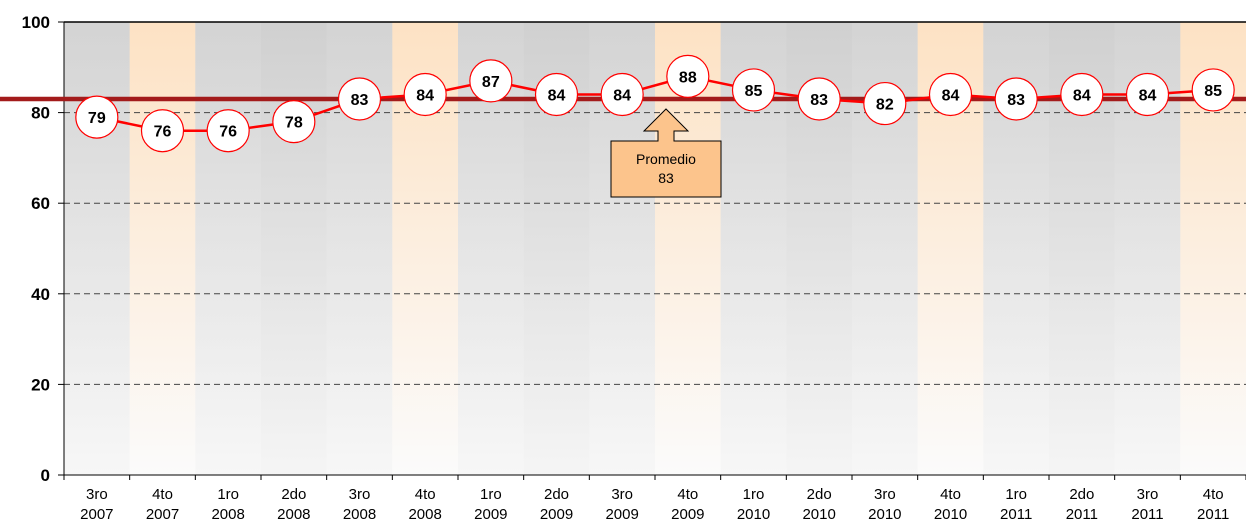 The height and width of the screenshot is (531, 1246). Describe the element at coordinates (753, 504) in the screenshot. I see `x-tick-label: 1ro 2010` at that location.